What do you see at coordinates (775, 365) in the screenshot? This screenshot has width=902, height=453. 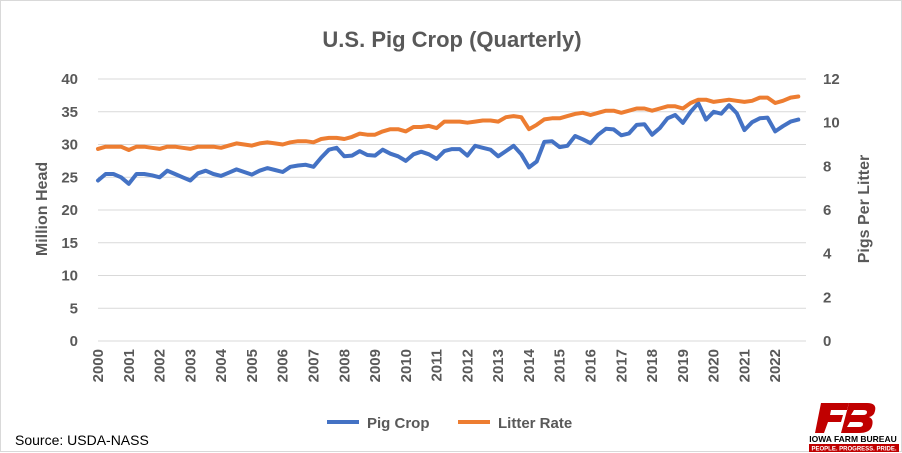 I see `x-tick-label: 2022` at bounding box center [775, 365].